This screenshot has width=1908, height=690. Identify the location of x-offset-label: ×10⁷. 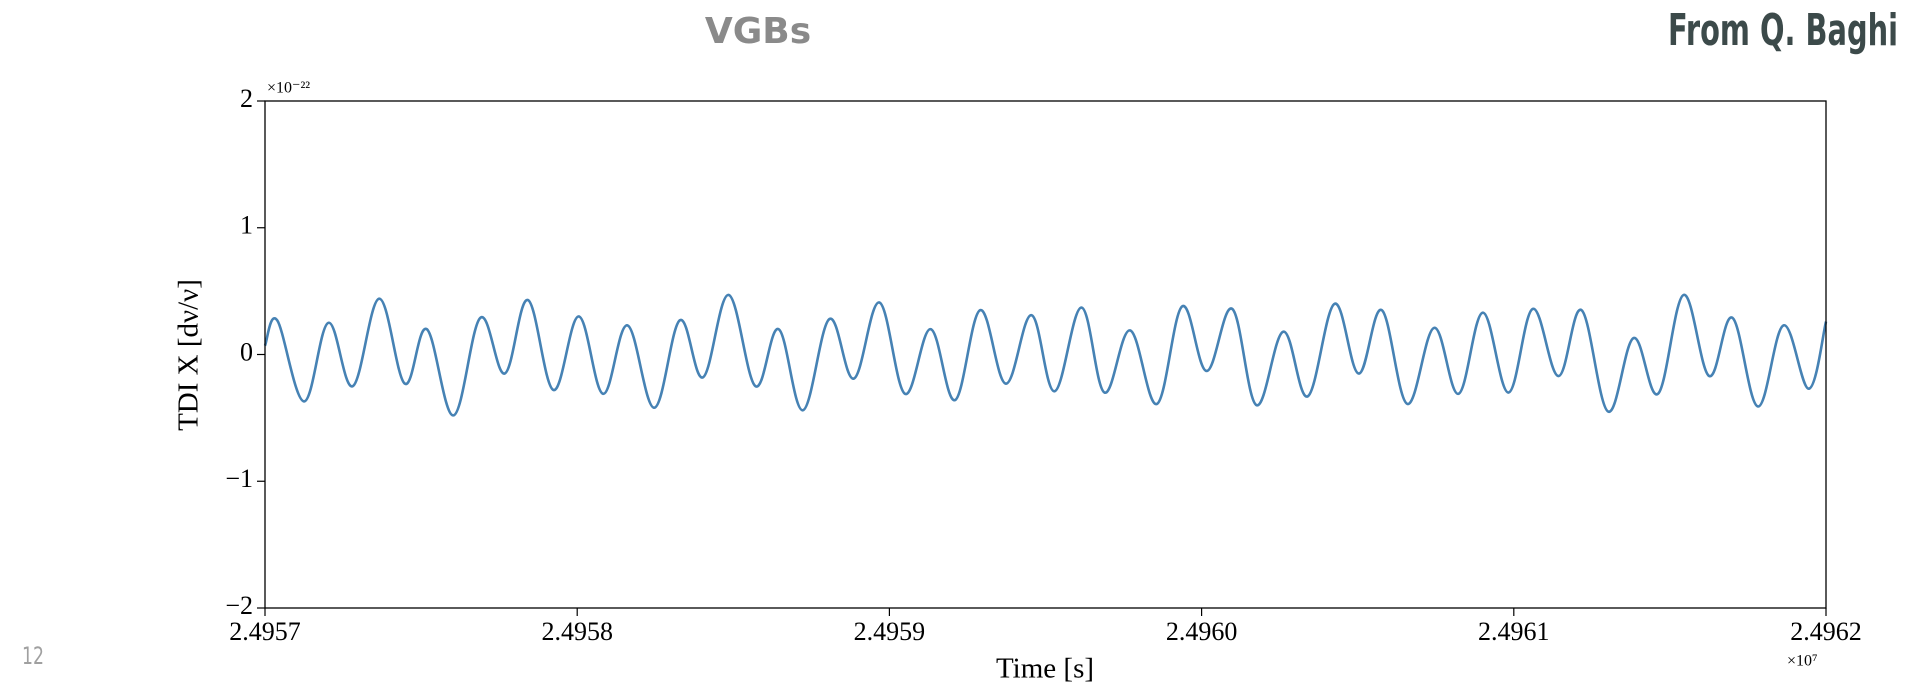
(1802, 661).